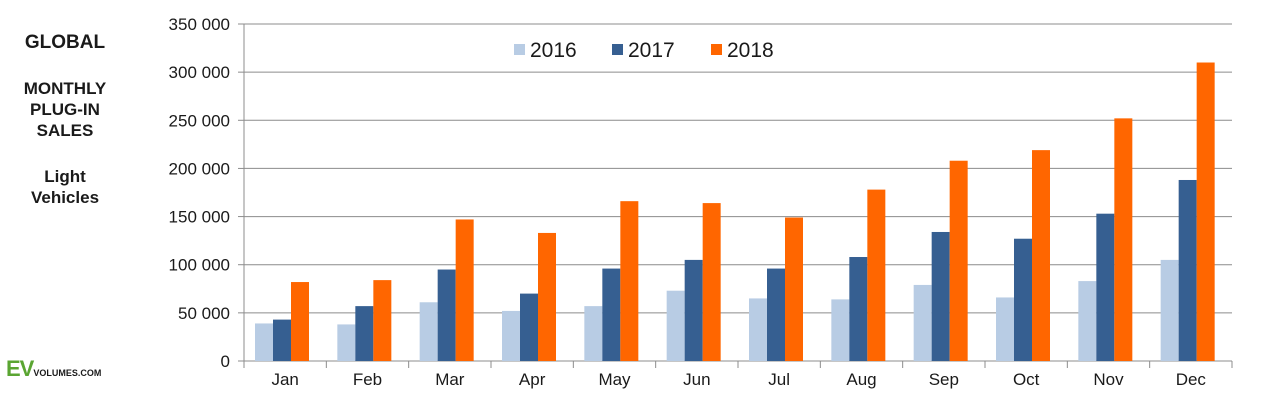 Image resolution: width=1280 pixels, height=405 pixels. I want to click on bar-2018-jun, so click(711, 282).